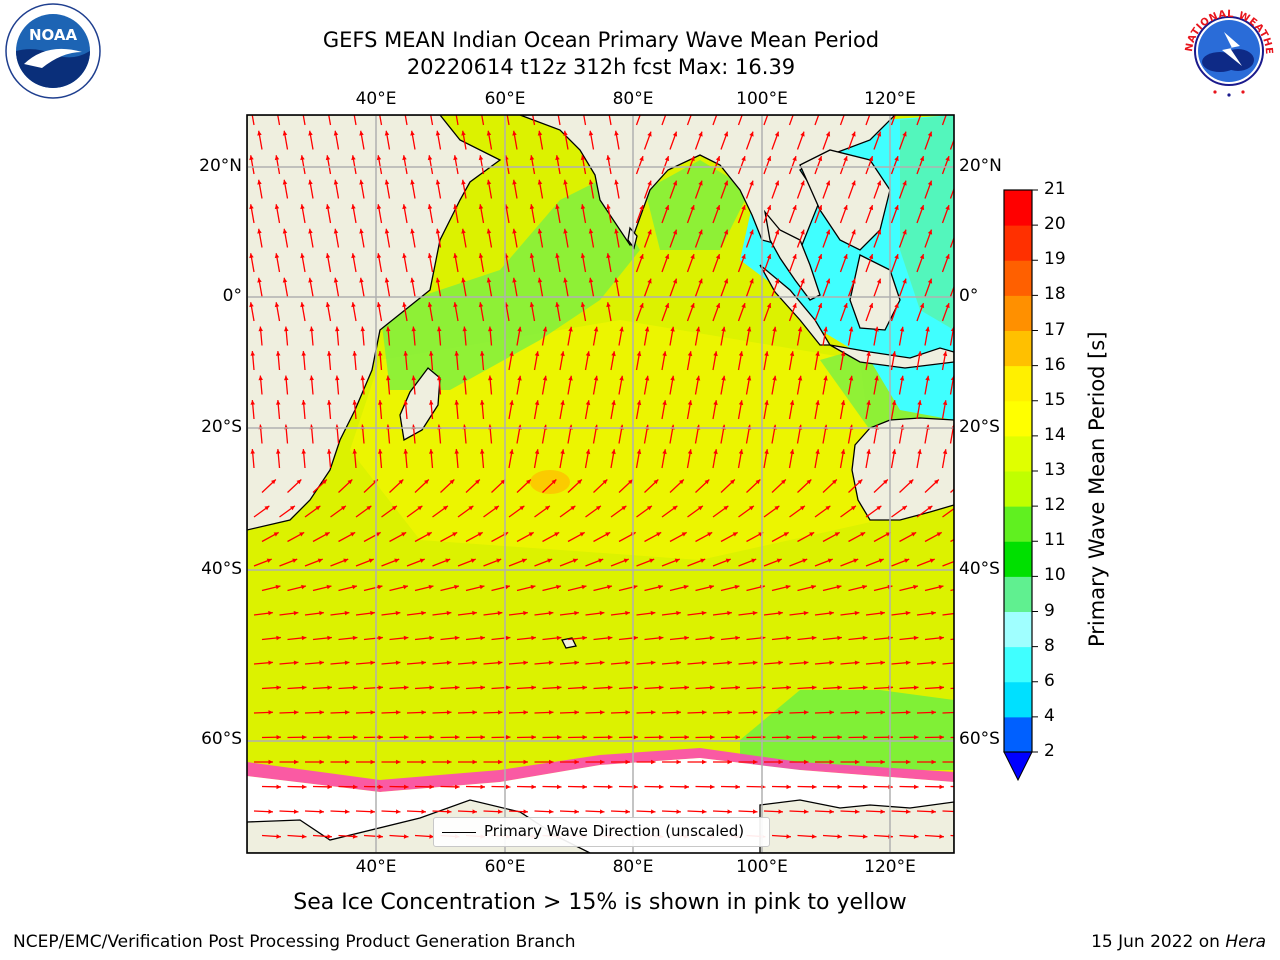 Image resolution: width=1280 pixels, height=960 pixels. Describe the element at coordinates (697, 205) in the screenshot. I see `bay-of-bengal-green` at that location.